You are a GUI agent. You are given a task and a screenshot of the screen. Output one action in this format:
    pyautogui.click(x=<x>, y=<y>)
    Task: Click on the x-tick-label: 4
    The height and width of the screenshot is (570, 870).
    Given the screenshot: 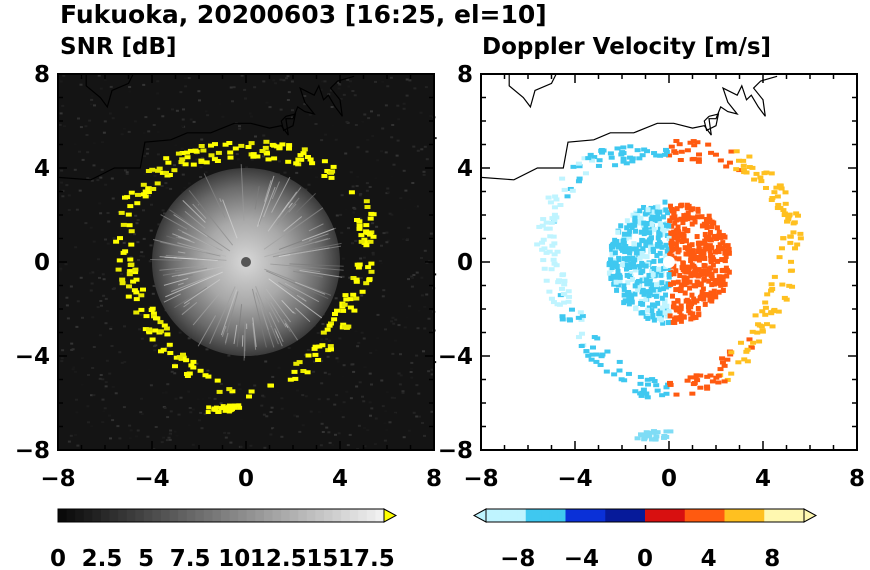 What is the action you would take?
    pyautogui.click(x=763, y=479)
    